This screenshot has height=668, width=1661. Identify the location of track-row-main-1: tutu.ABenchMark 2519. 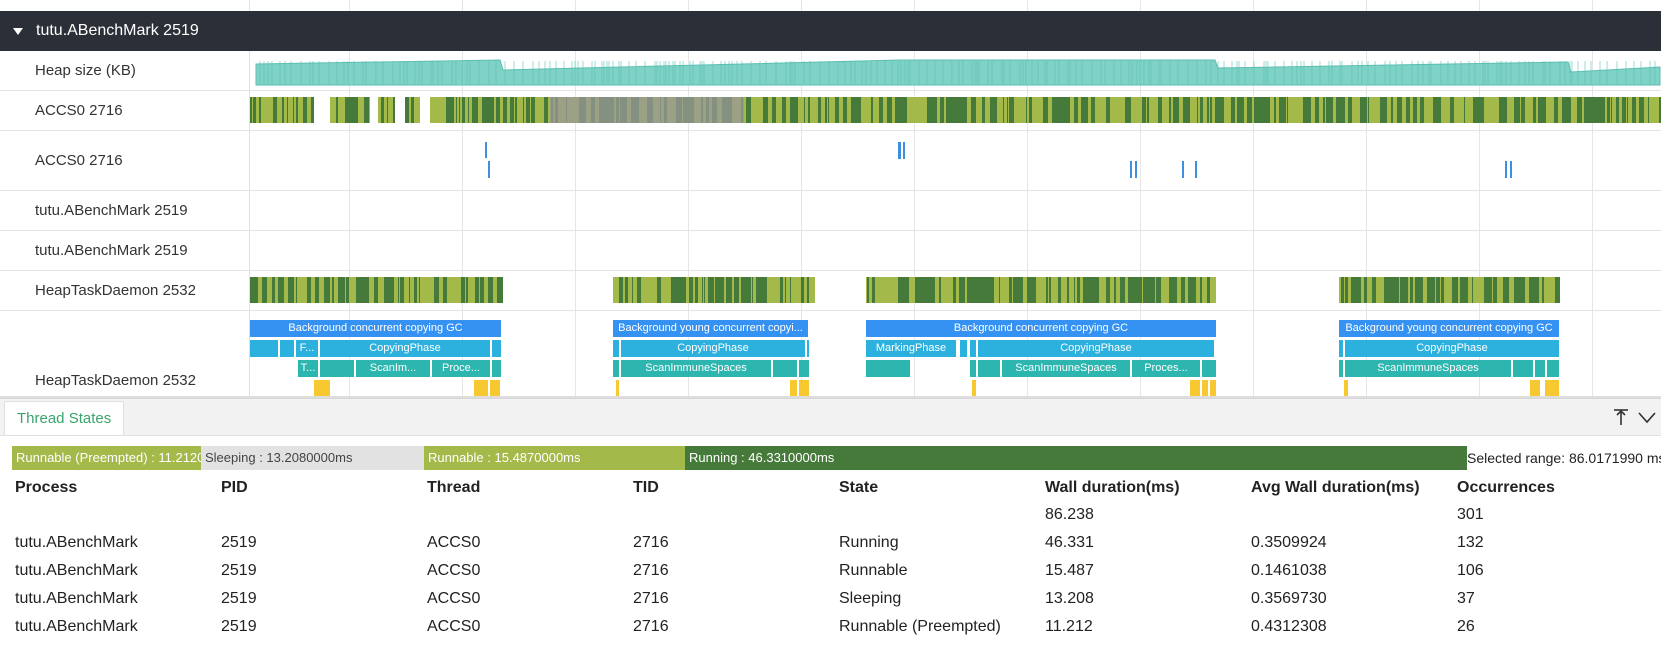
(830, 210).